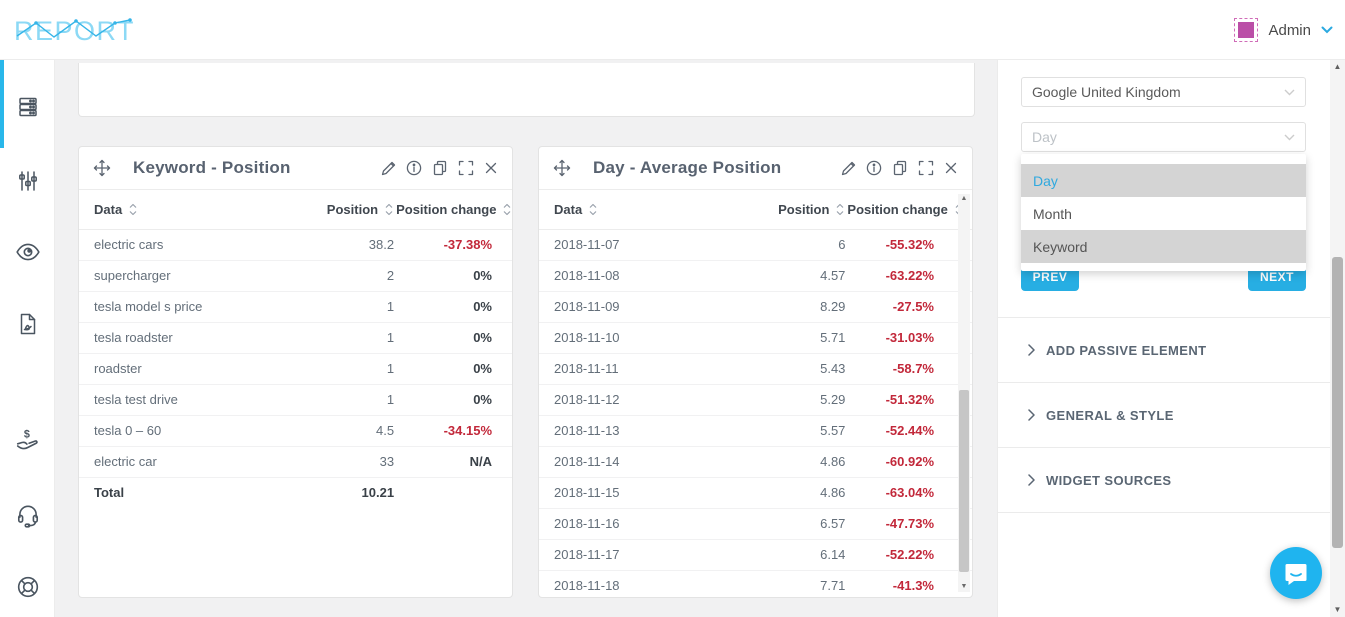  I want to click on sidebar-item-support, so click(27, 515).